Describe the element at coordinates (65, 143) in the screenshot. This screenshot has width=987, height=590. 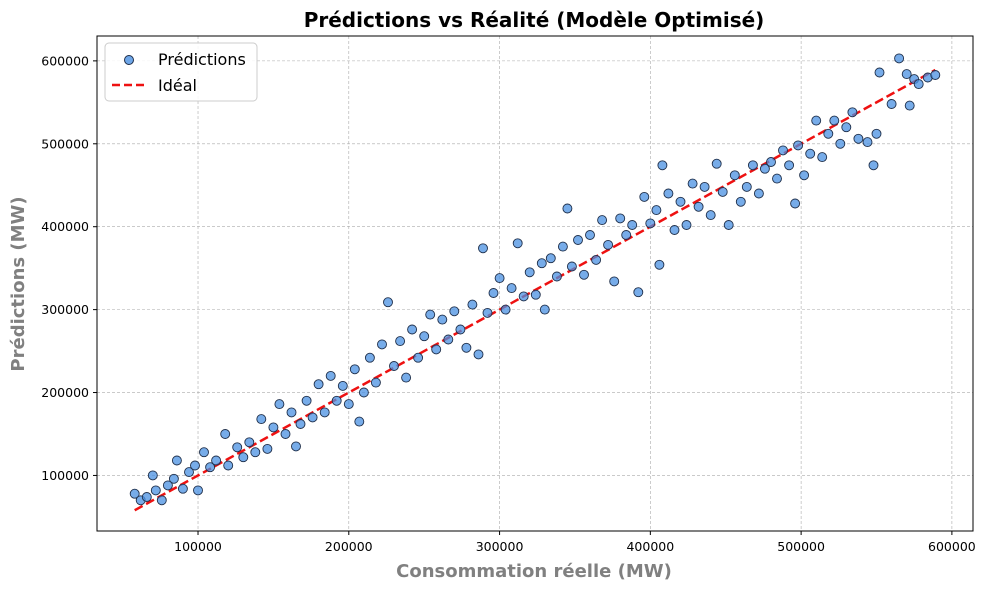
I see `y-tick-label: 500000` at that location.